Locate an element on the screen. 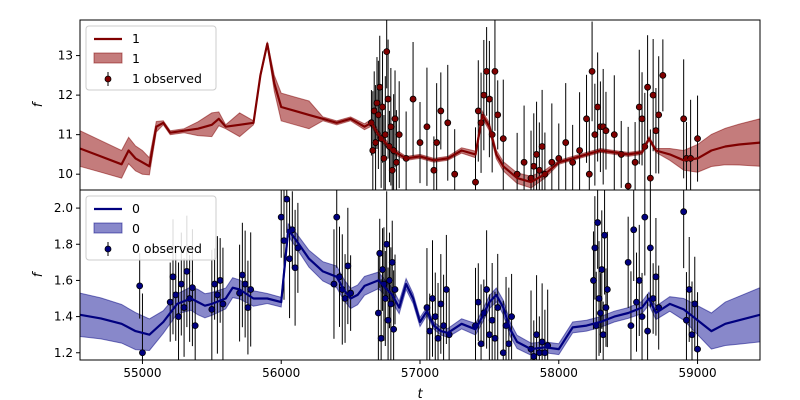  x-tick-label: 55000 is located at coordinates (142, 373).